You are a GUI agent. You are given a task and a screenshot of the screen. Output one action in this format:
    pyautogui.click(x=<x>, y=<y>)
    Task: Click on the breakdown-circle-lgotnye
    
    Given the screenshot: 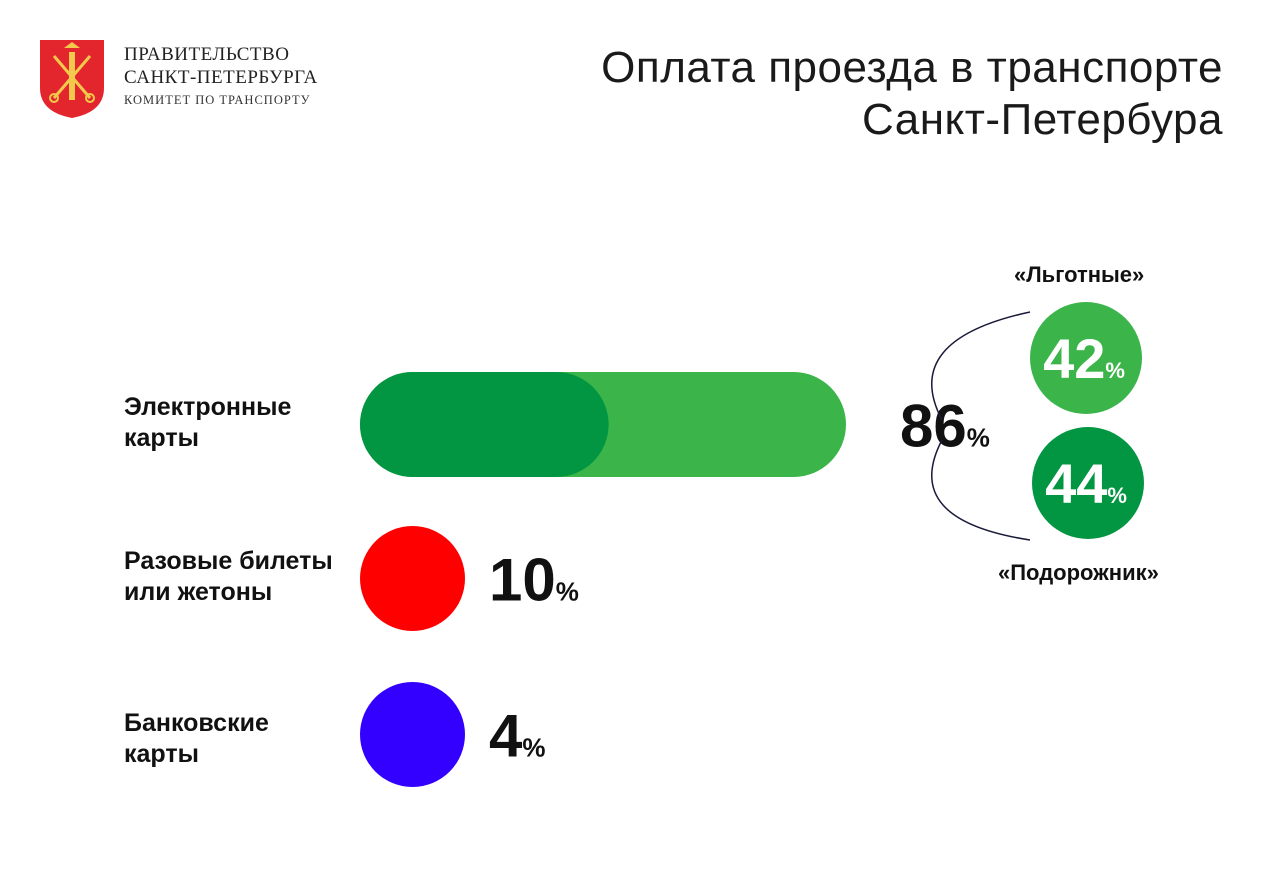 What is the action you would take?
    pyautogui.click(x=1086, y=358)
    